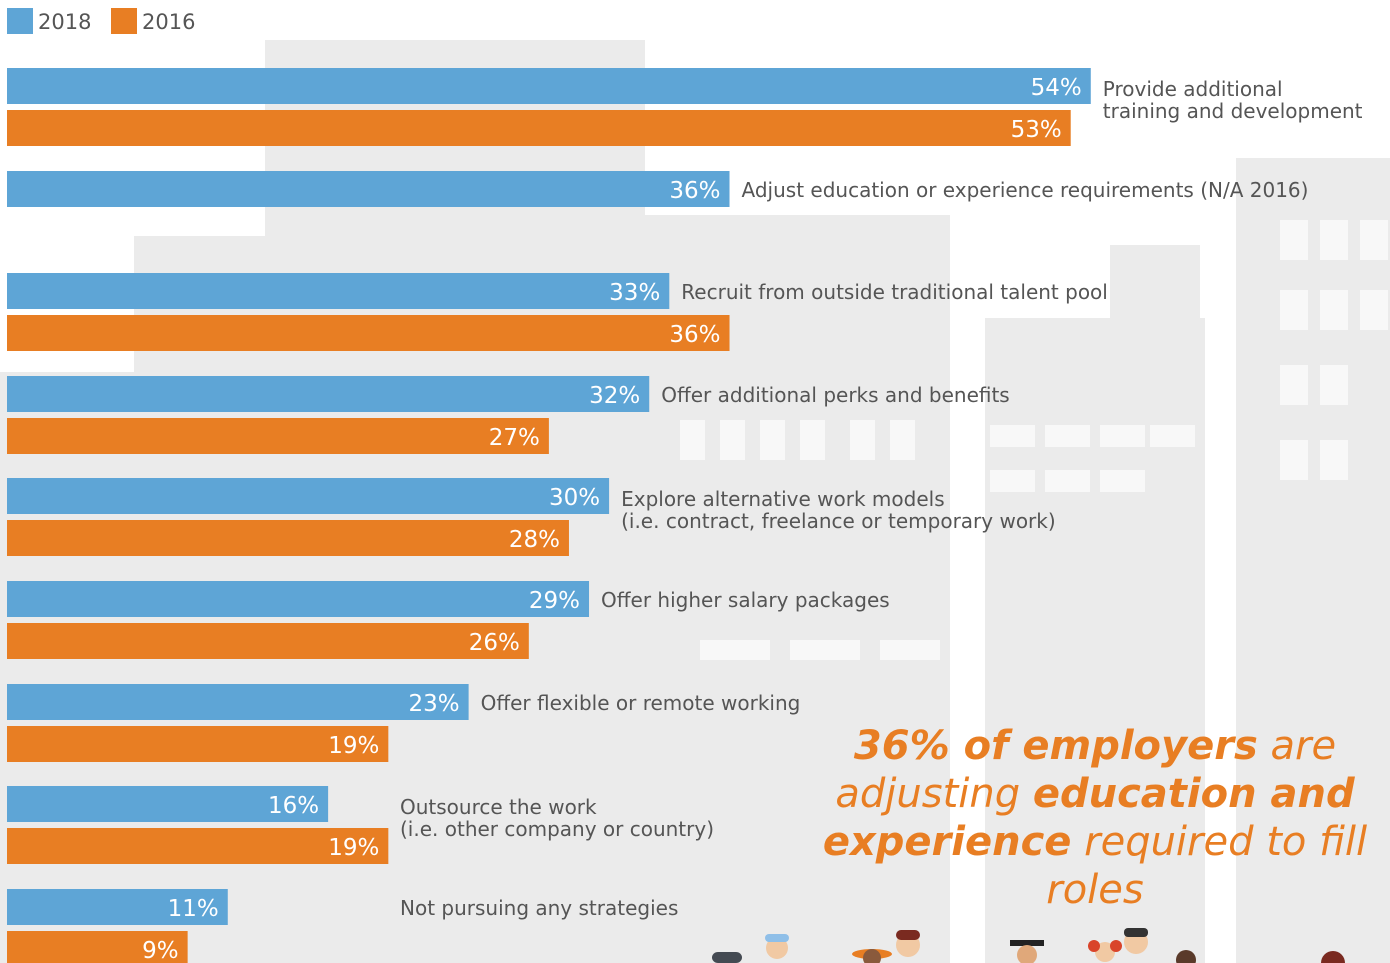  Describe the element at coordinates (1036, 130) in the screenshot. I see `bar-value-label: 53%` at that location.